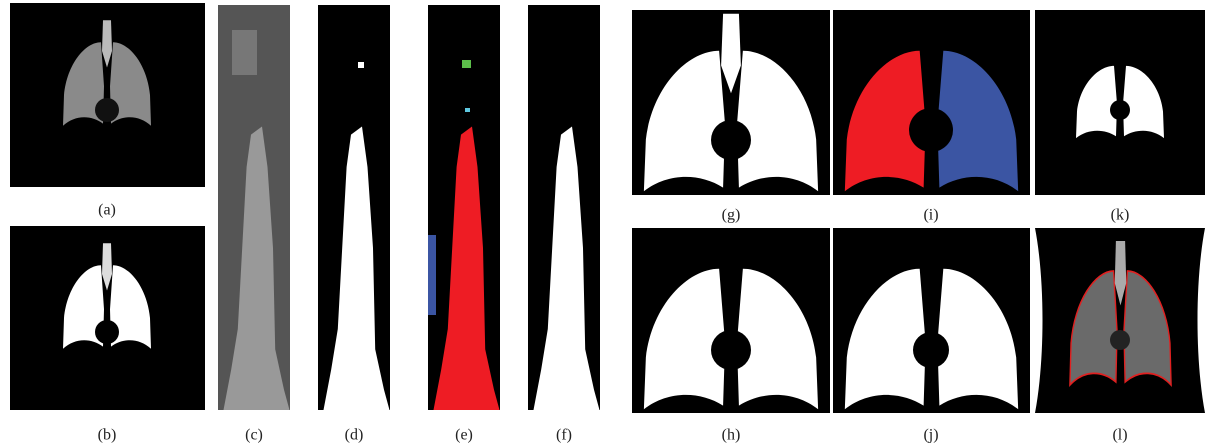 Image resolution: width=1215 pixels, height=448 pixels. What do you see at coordinates (1120, 215) in the screenshot?
I see `panel-label: (k)` at bounding box center [1120, 215].